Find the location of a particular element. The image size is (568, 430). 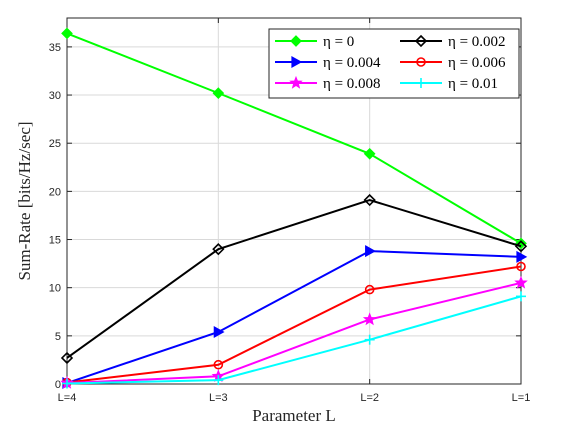

legend-entry: η = 0 is located at coordinates (314, 42).